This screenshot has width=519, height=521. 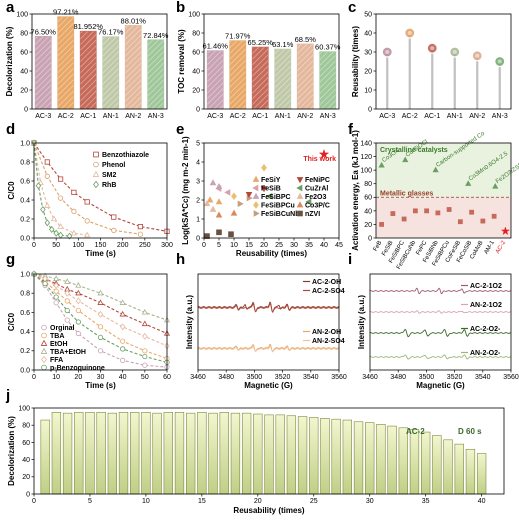 What do you see at coordinates (317, 206) in the screenshot?
I see `legend-label: Co3P/C` at bounding box center [317, 206].